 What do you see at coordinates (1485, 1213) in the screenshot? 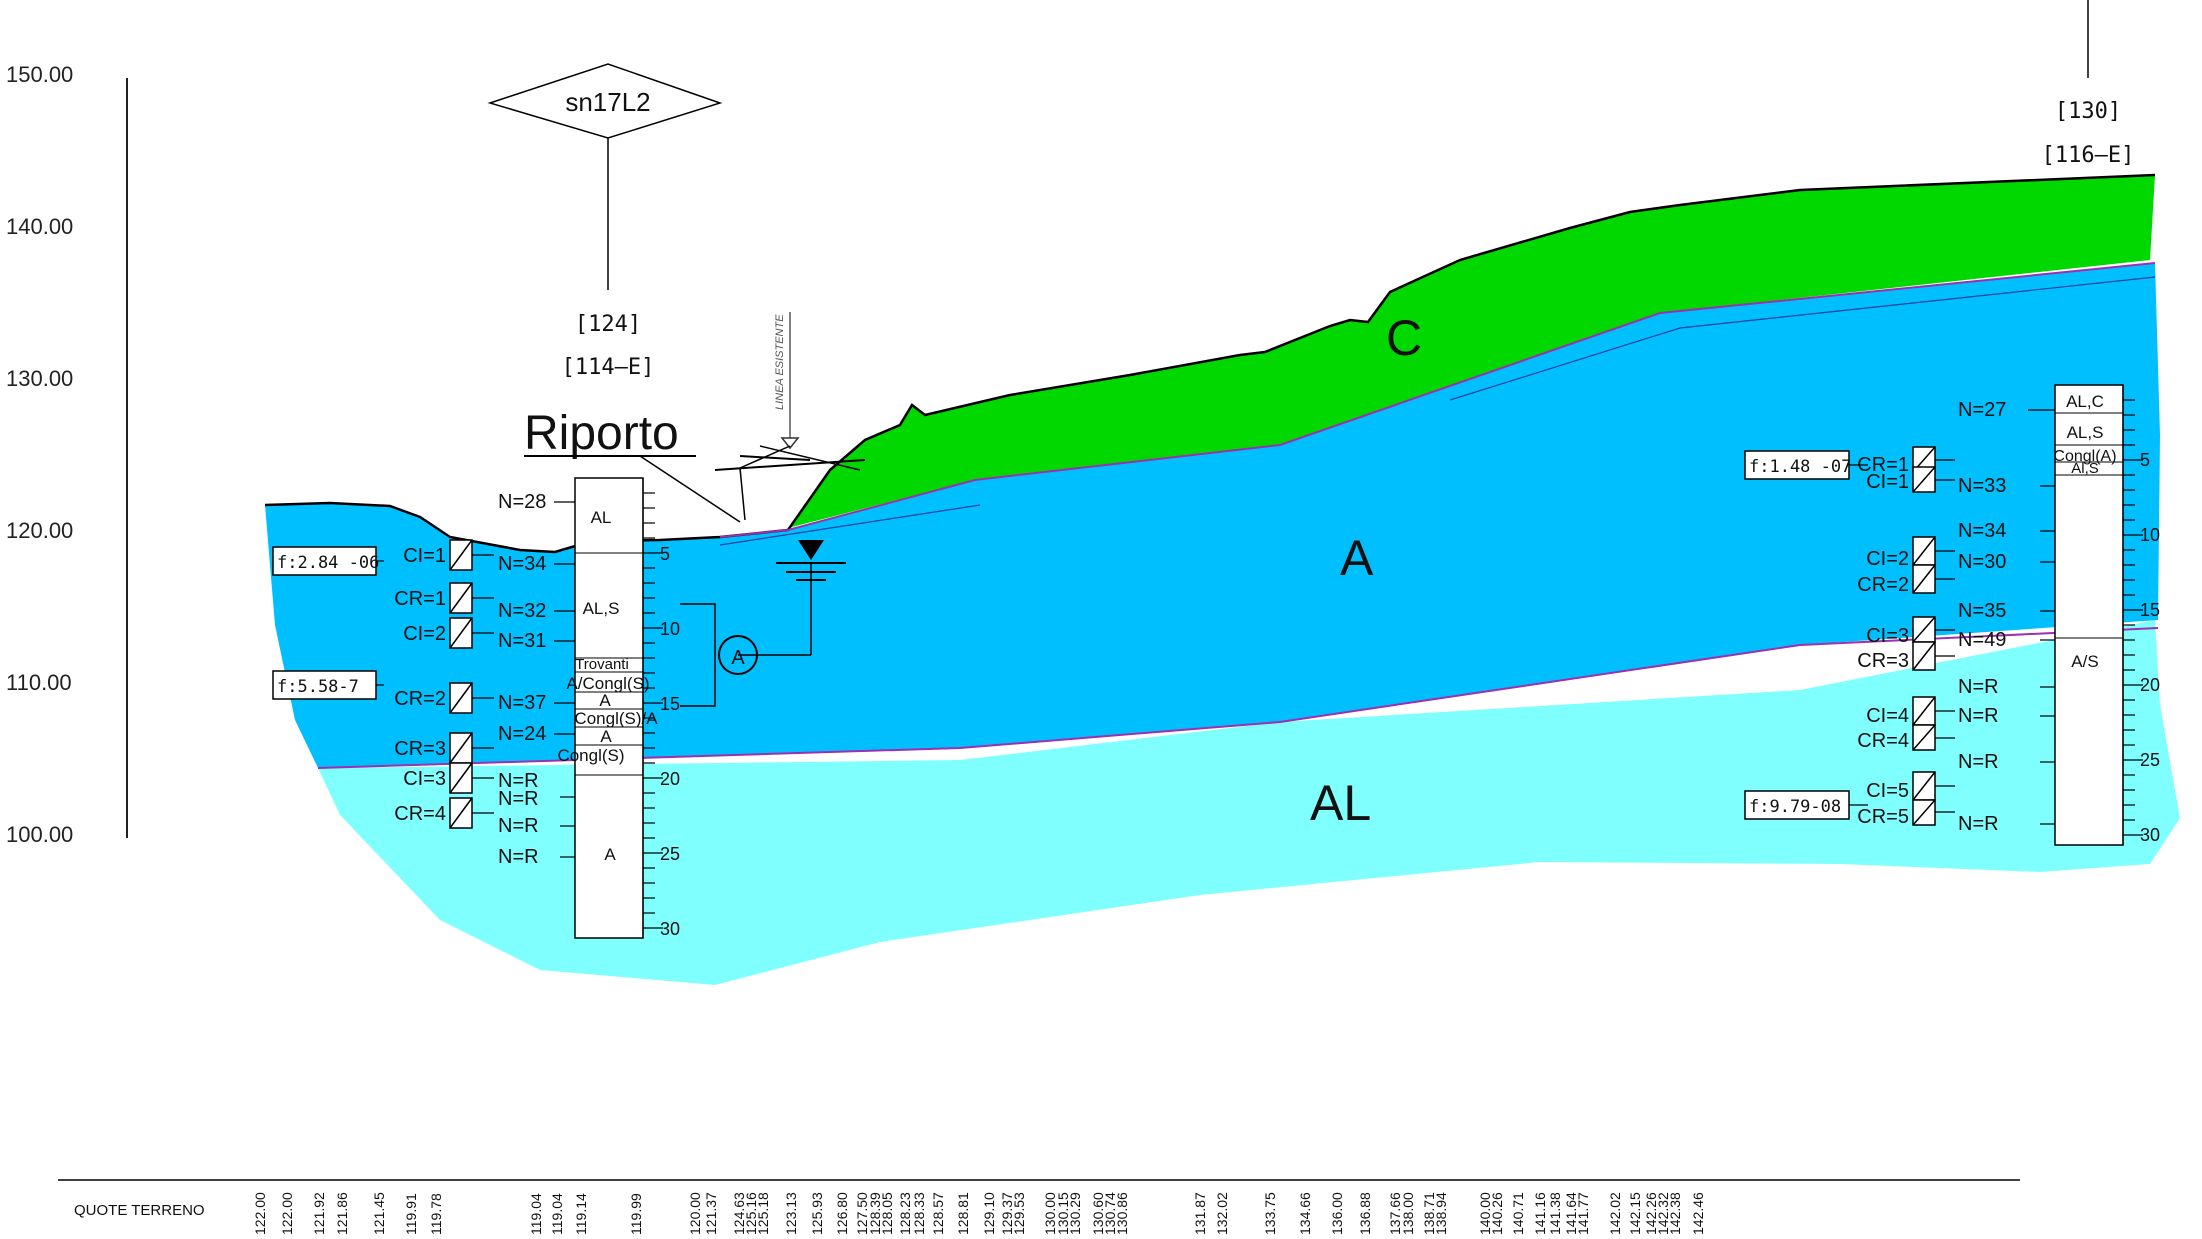
I see `ground-elevation-value: 140.00` at bounding box center [1485, 1213].